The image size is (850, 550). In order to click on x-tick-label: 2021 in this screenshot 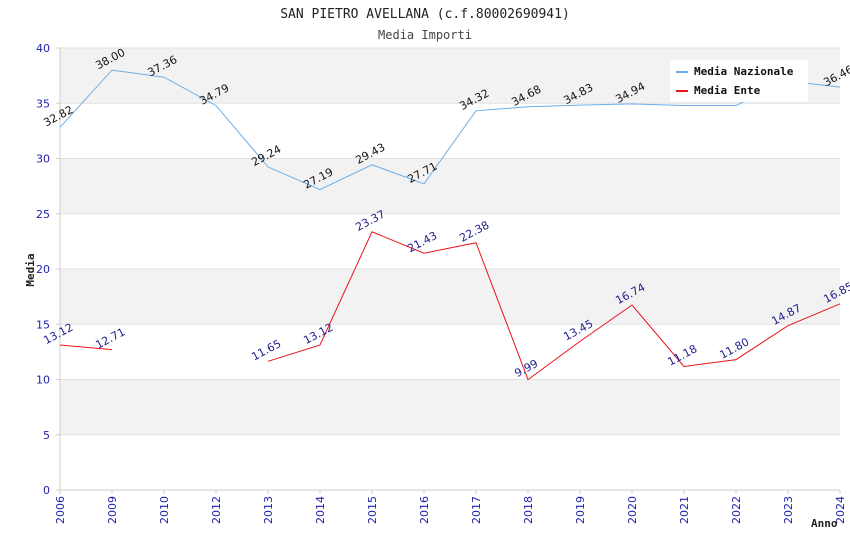, I will do `click(684, 510)`.